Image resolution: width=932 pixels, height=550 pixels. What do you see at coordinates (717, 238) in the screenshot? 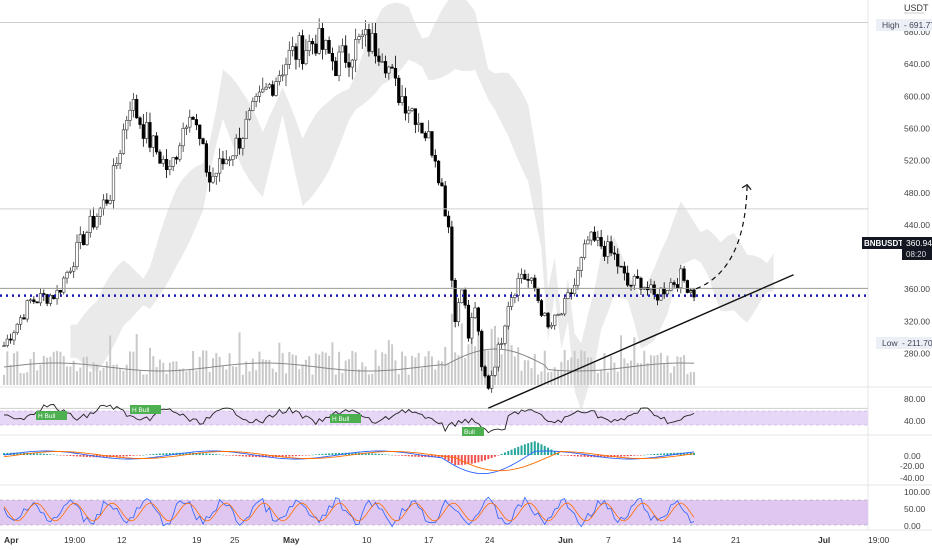
I see `projection-arrow` at bounding box center [717, 238].